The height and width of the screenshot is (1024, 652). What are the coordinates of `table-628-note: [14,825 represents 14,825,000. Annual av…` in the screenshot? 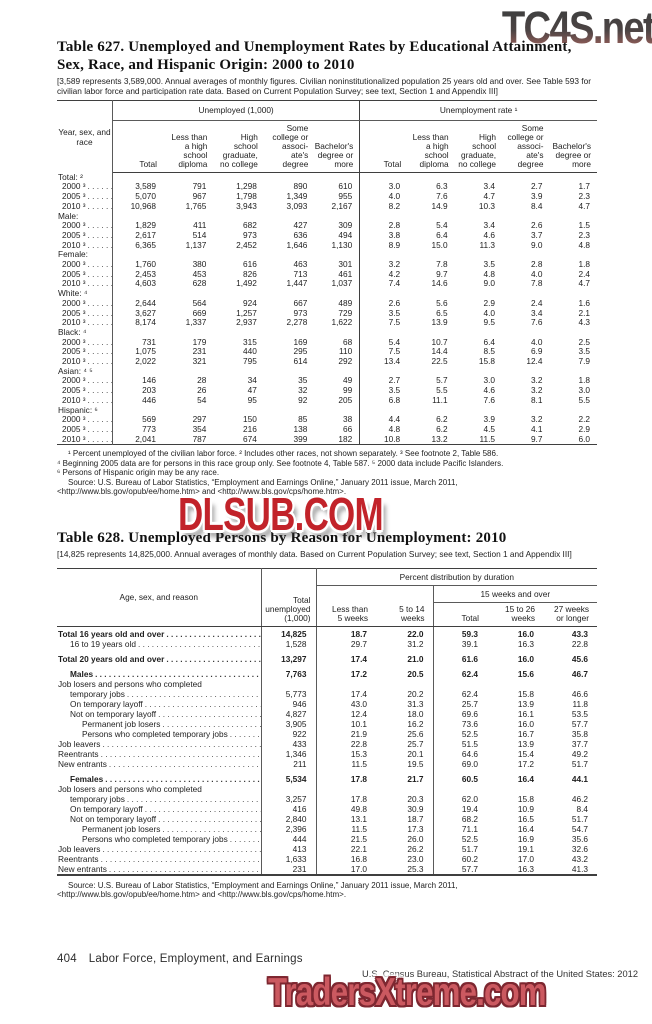 It's located at (314, 554).